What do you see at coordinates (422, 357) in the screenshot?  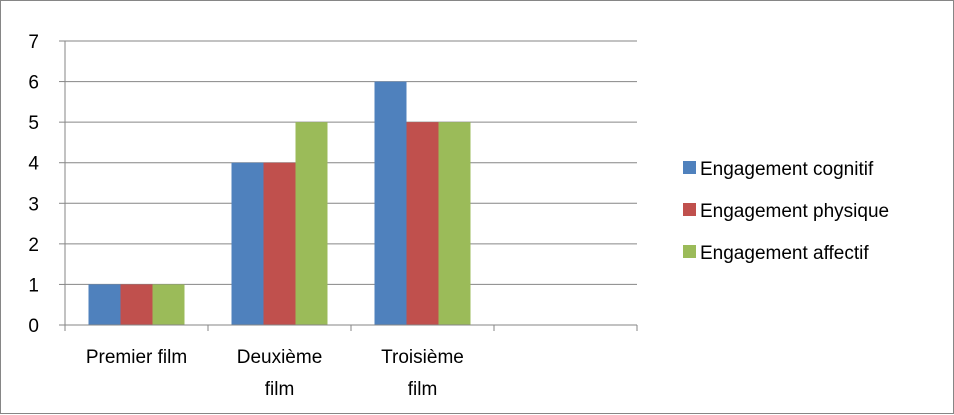 I see `x-tick-label: Troisième` at bounding box center [422, 357].